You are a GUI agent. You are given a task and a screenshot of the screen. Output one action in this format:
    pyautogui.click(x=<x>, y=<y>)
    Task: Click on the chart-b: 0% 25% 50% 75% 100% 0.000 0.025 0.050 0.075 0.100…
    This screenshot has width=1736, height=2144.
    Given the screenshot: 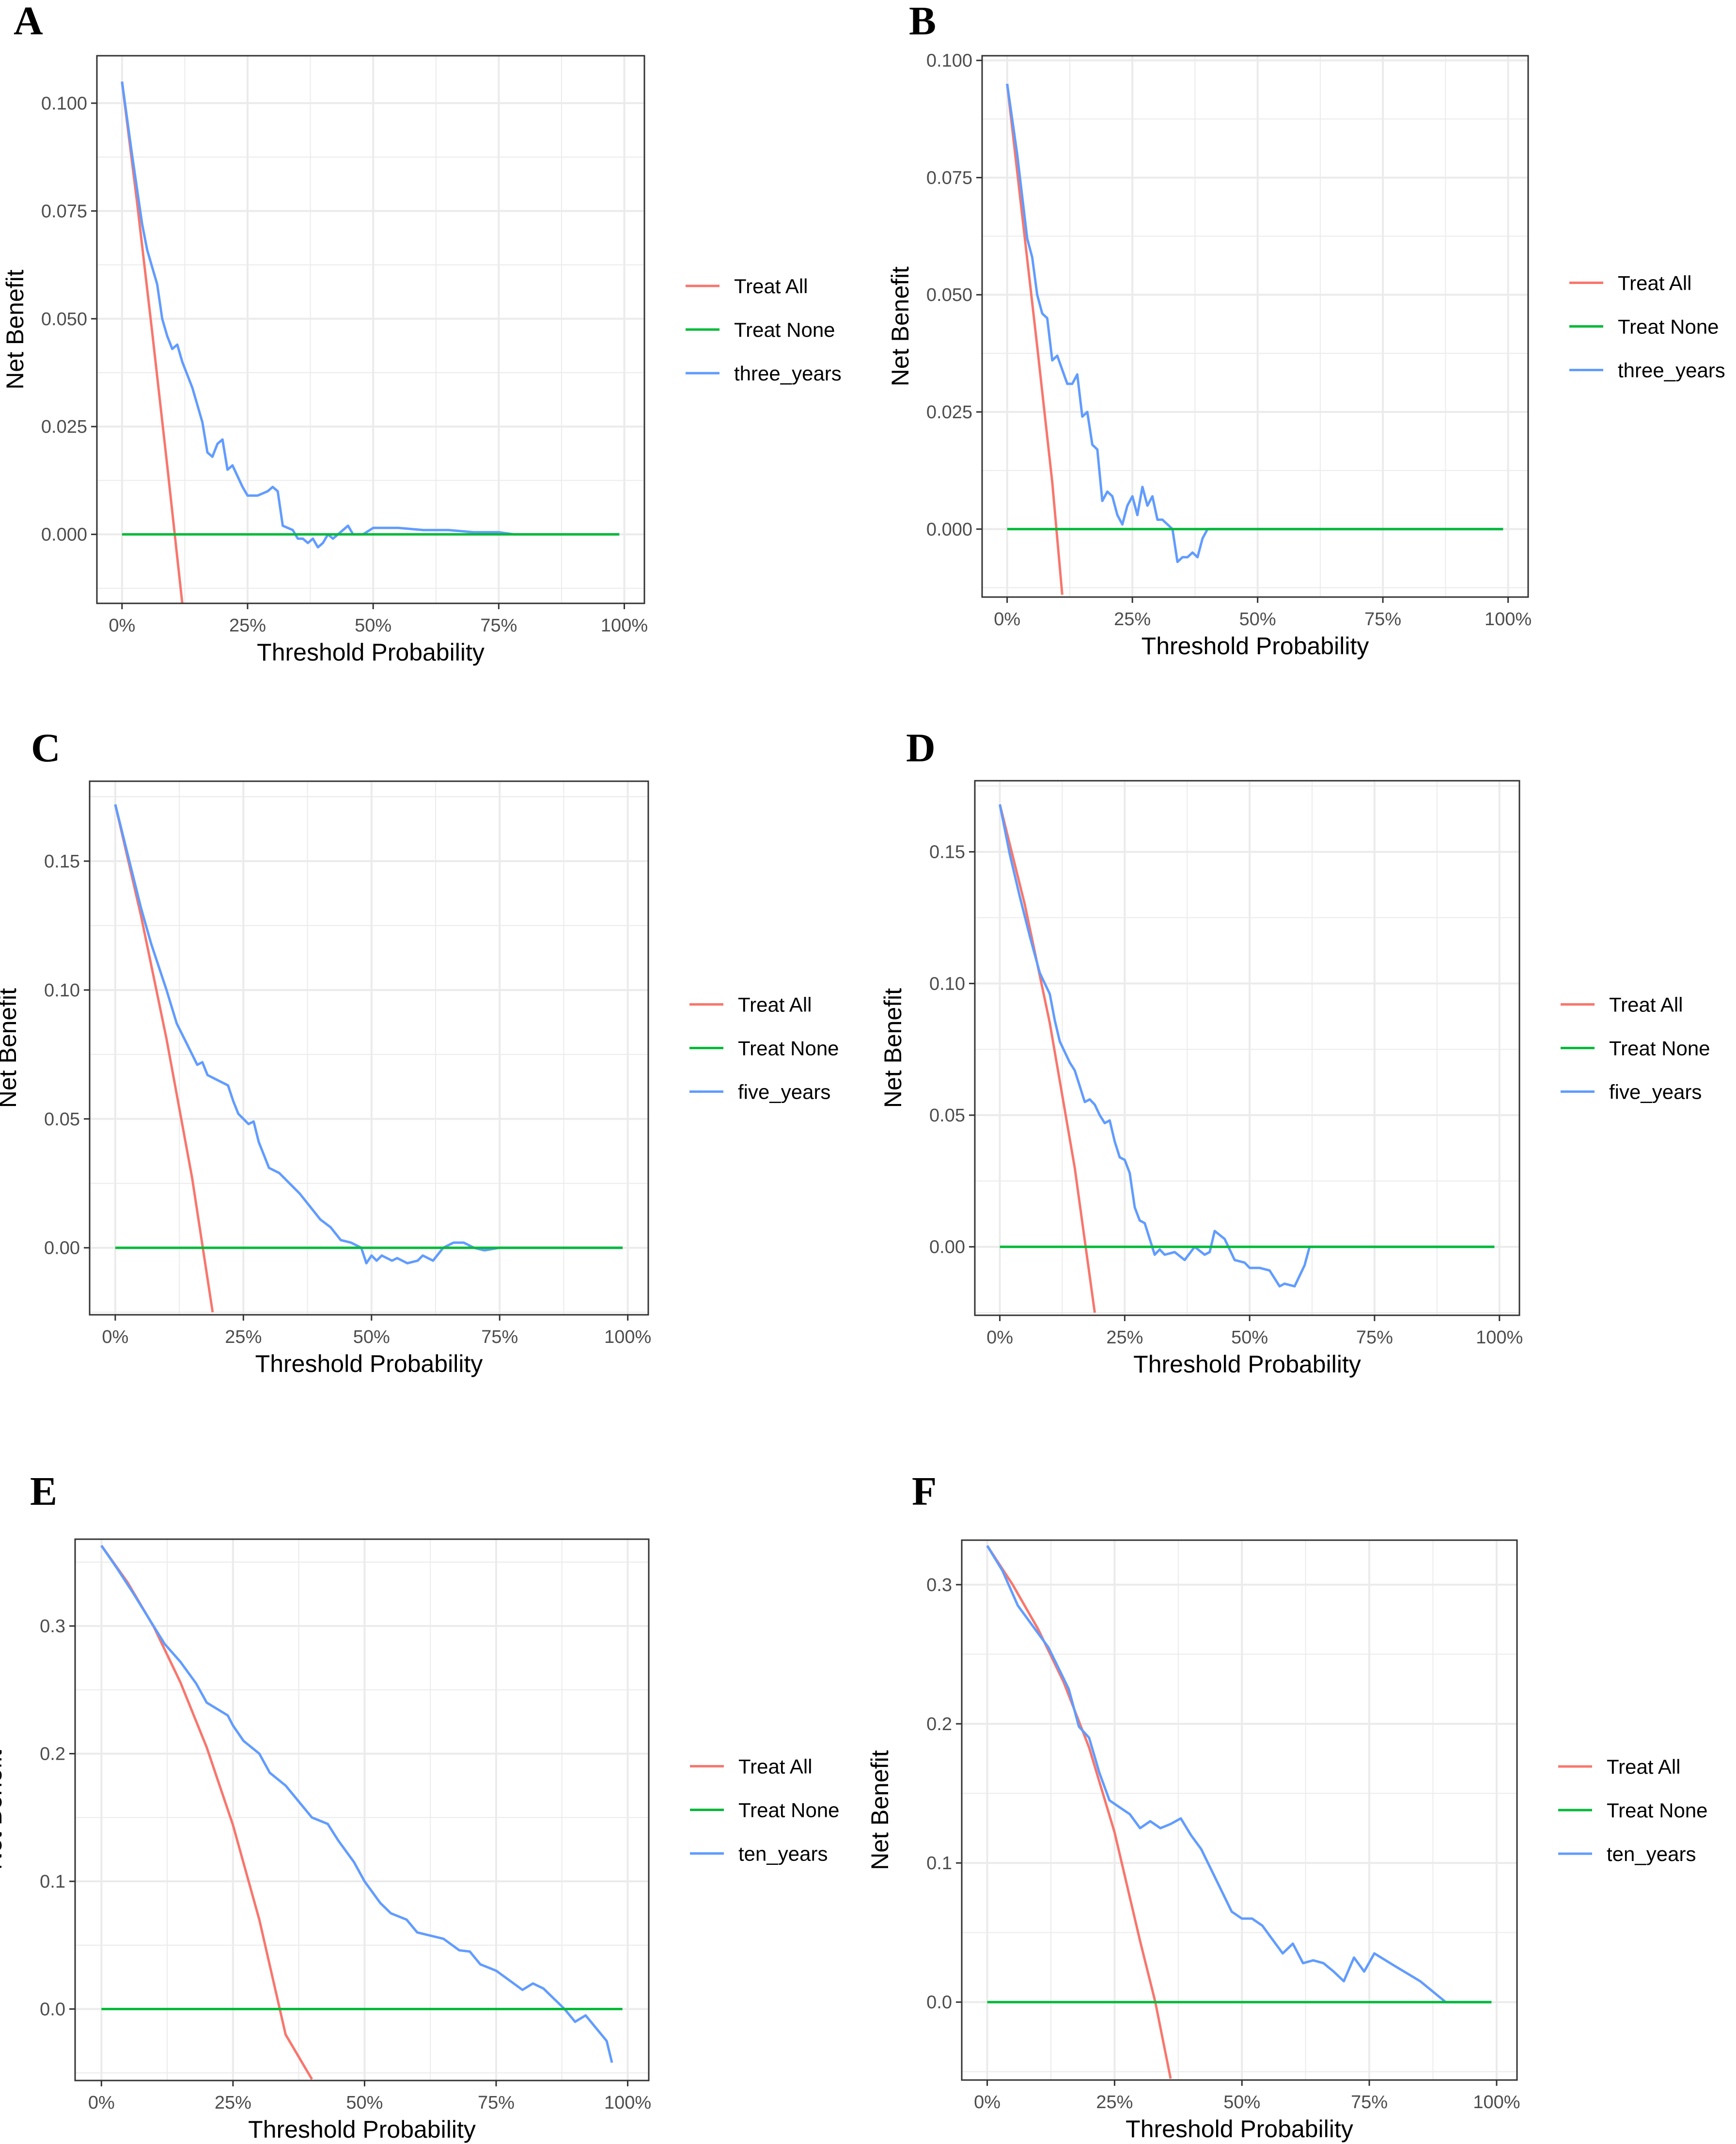 What is the action you would take?
    pyautogui.click(x=1306, y=355)
    